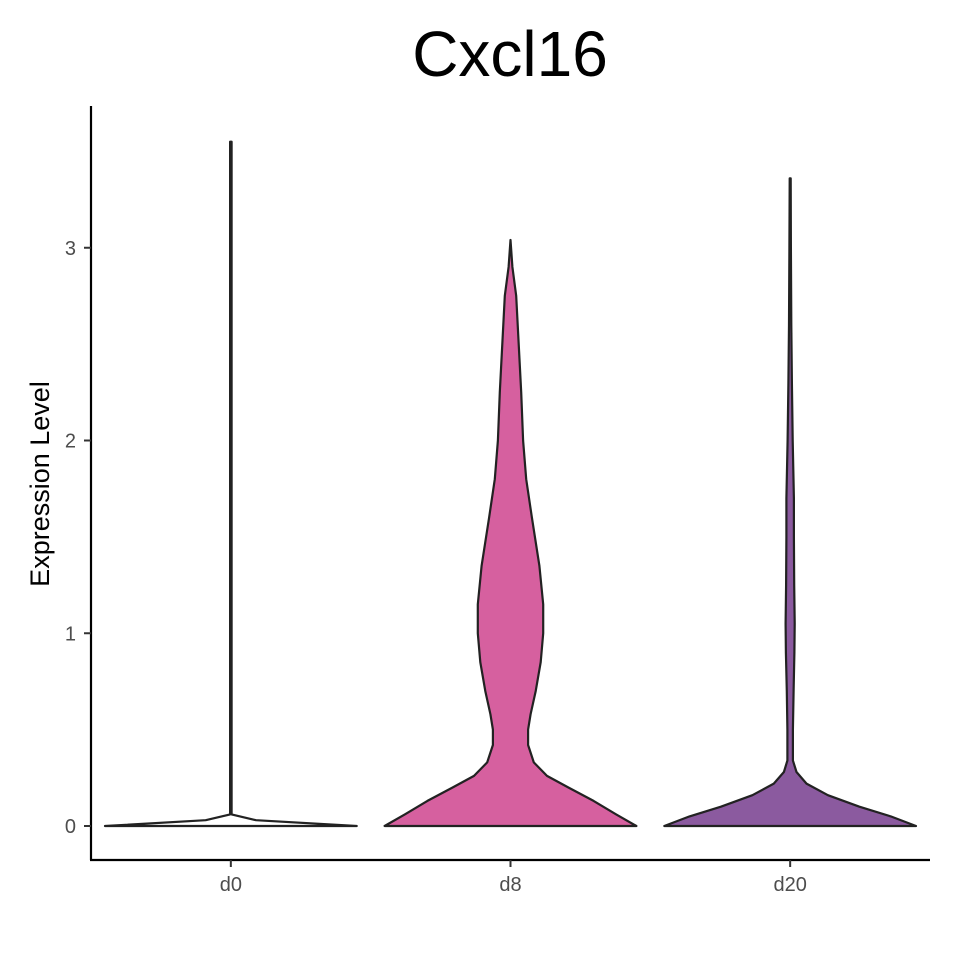 This screenshot has height=960, width=960. I want to click on y-axis-ticks: 0 1 2 3, so click(78, 538).